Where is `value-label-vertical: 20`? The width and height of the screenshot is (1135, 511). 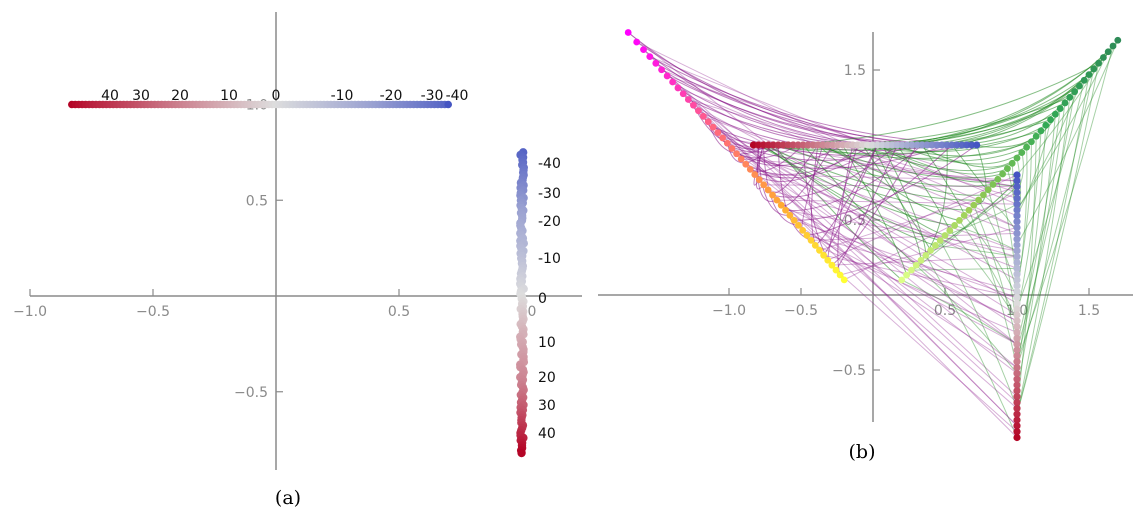 value-label-vertical: 20 is located at coordinates (547, 378).